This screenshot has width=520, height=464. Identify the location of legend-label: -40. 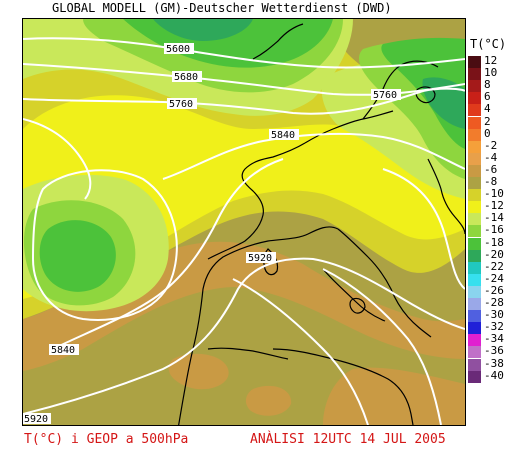
(494, 375).